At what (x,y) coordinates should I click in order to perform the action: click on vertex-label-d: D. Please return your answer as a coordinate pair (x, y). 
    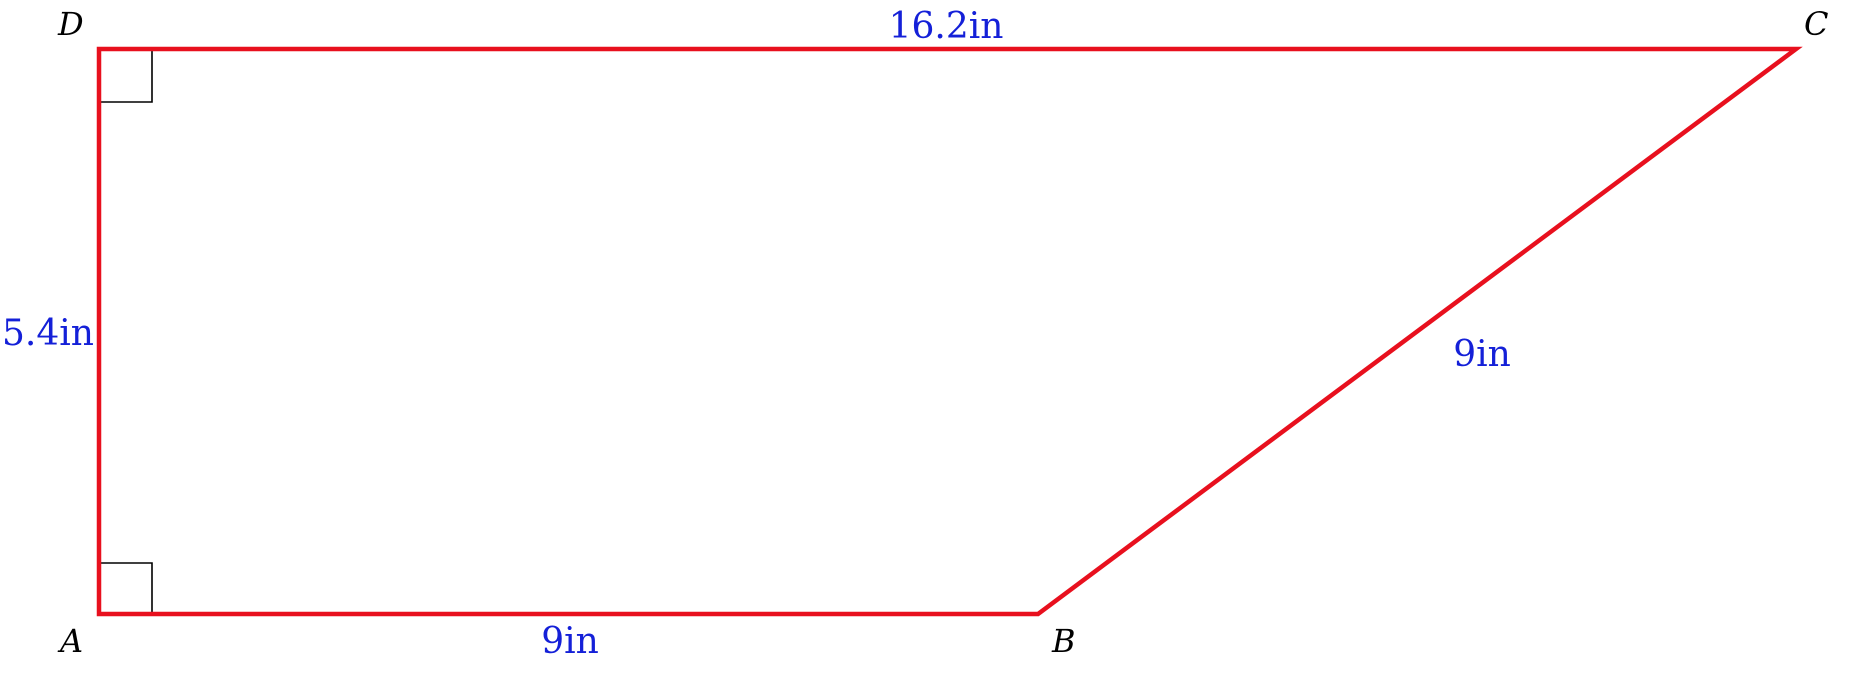
    Looking at the image, I should click on (70, 24).